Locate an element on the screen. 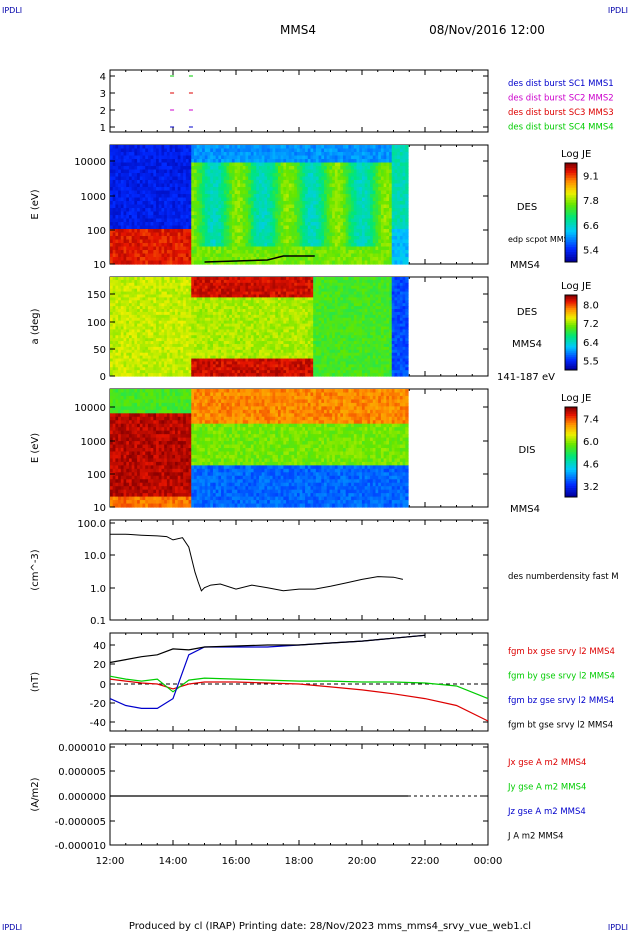  des-energy-colorbar-tick-label: 7.8 is located at coordinates (591, 201).